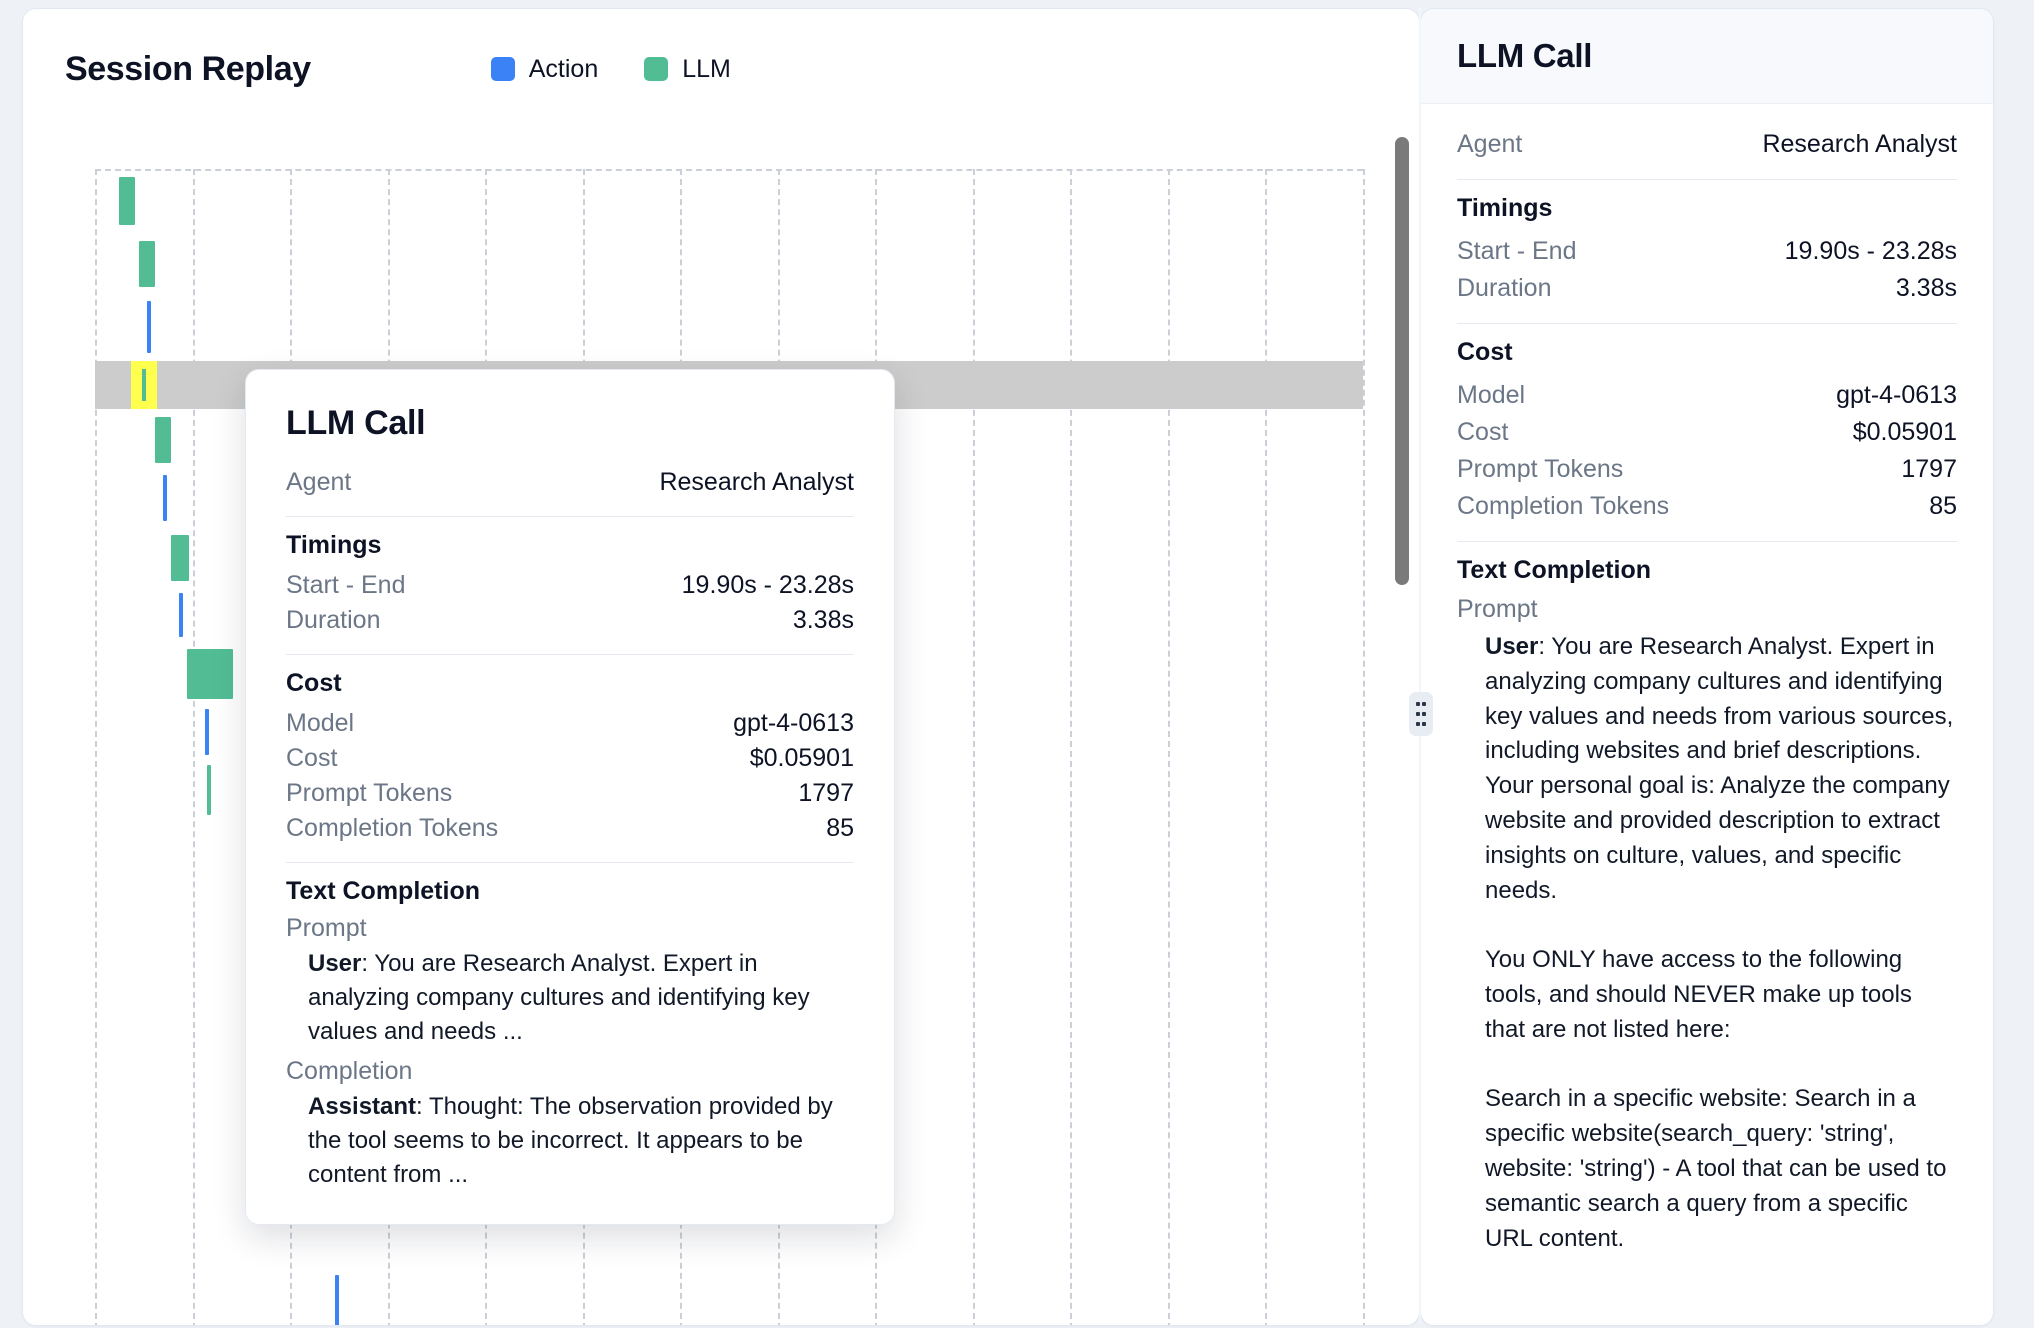 This screenshot has height=1328, width=2034. Describe the element at coordinates (767, 585) in the screenshot. I see `tooltip-start-end-value: 19.90s - 23.28s` at that location.